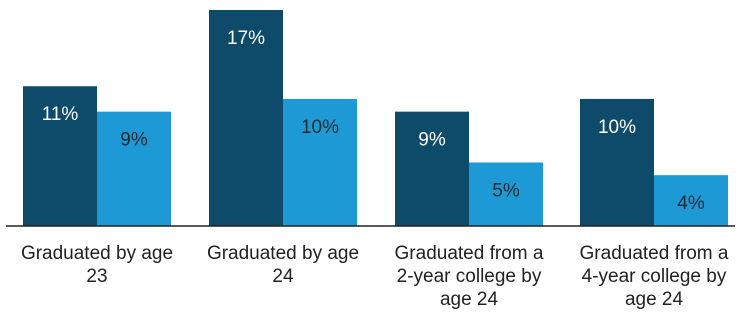  What do you see at coordinates (469, 299) in the screenshot?
I see `category-label-3-line-3: age 24` at bounding box center [469, 299].